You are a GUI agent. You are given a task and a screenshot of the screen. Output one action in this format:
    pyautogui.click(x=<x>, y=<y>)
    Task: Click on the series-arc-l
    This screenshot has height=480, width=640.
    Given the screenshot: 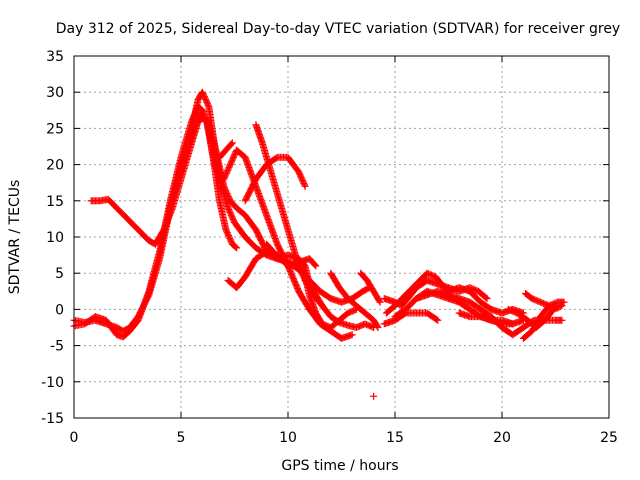 What is the action you would take?
    pyautogui.click(x=411, y=318)
    